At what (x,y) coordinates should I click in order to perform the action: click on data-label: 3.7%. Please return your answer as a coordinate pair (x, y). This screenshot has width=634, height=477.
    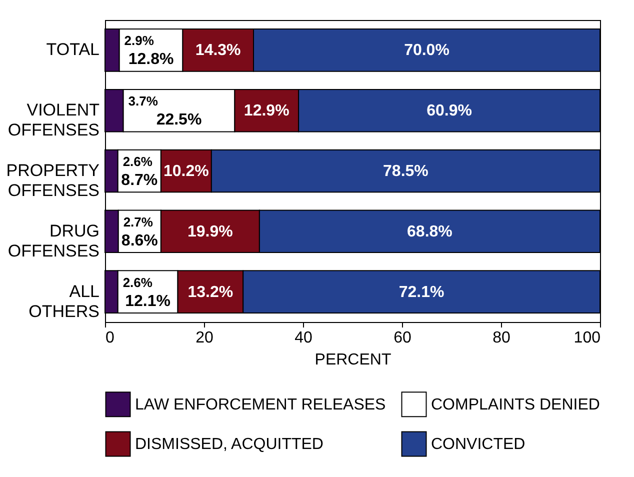
    Looking at the image, I should click on (143, 101).